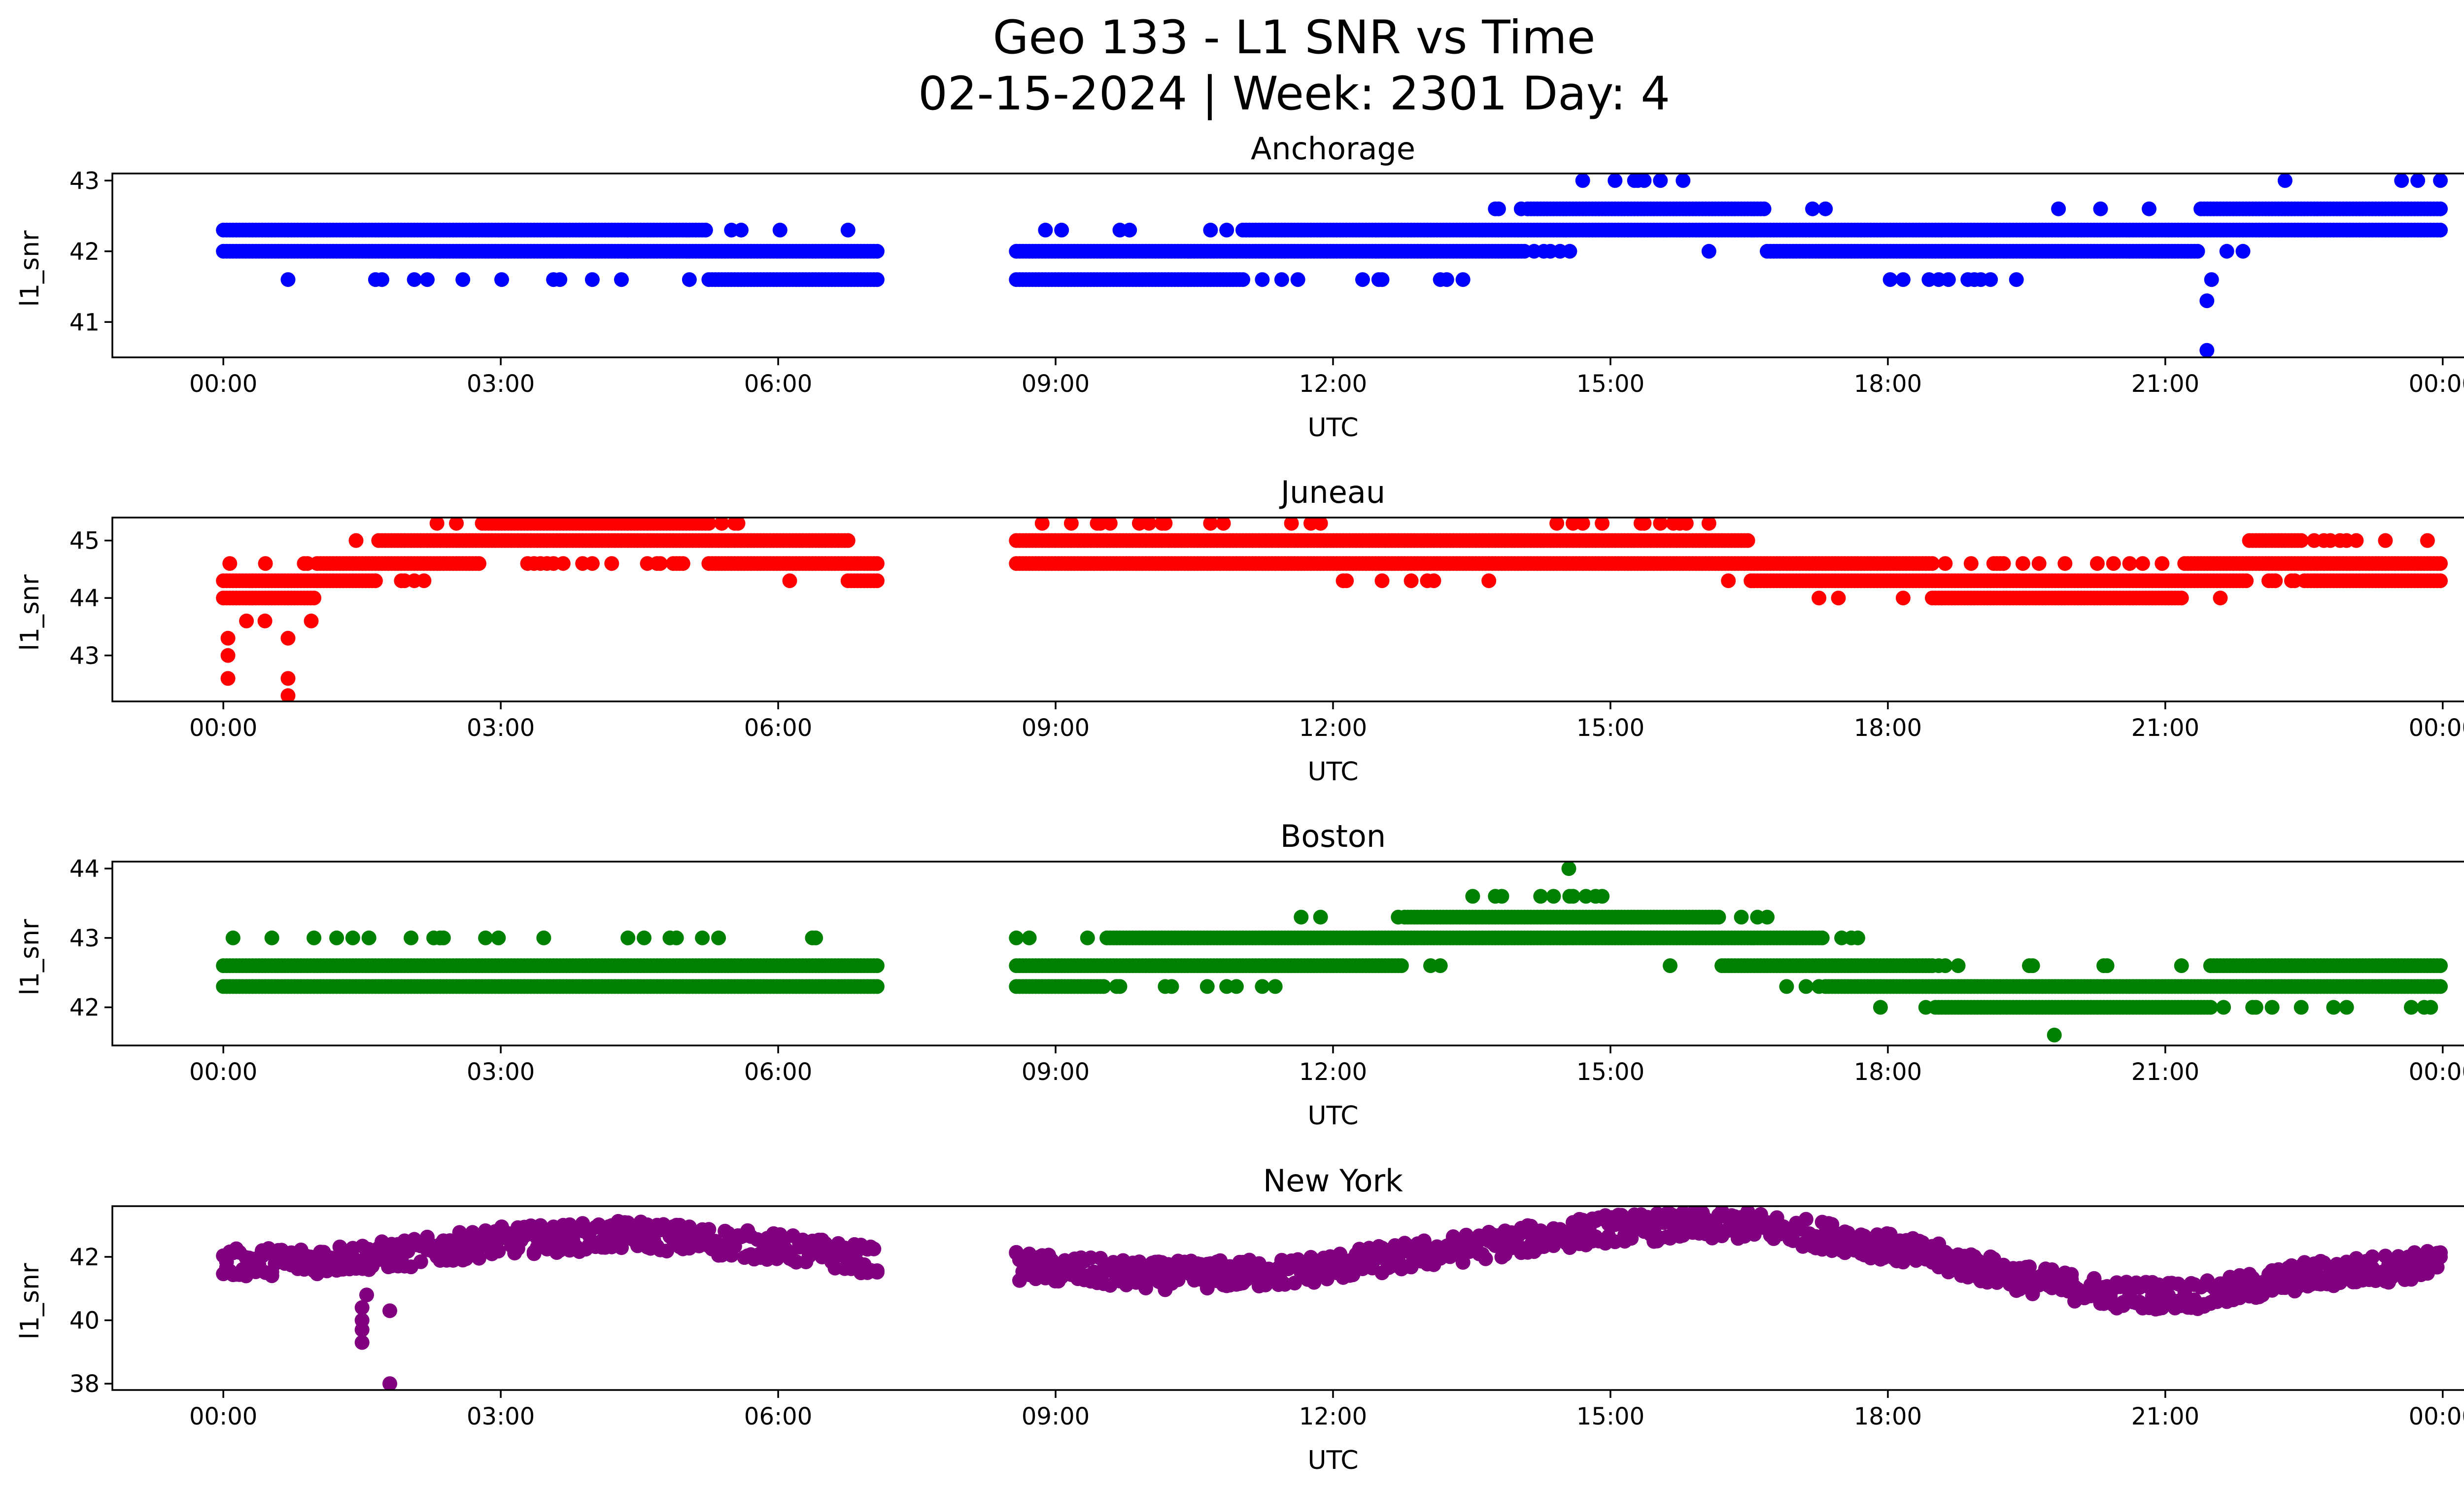 This screenshot has height=1495, width=2464. What do you see at coordinates (1056, 728) in the screenshot?
I see `x-tick-label: 09:00` at bounding box center [1056, 728].